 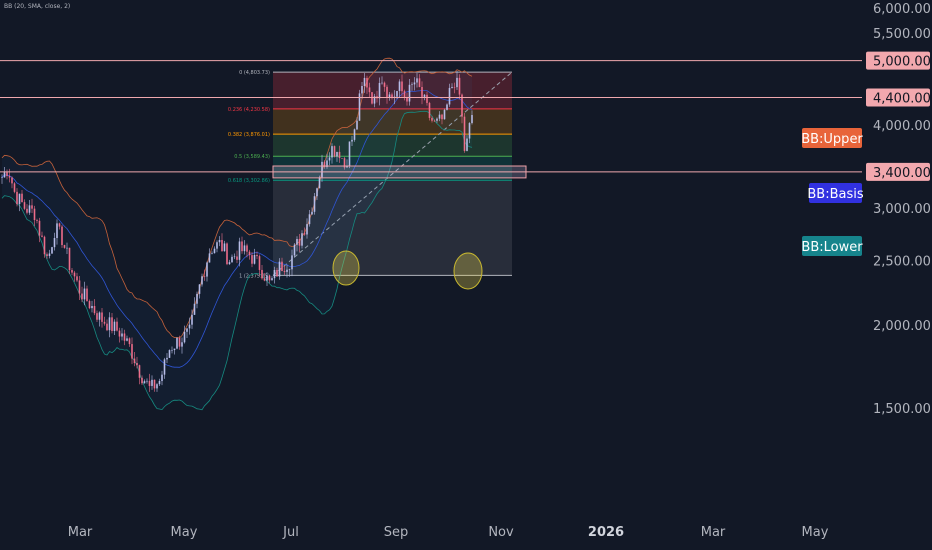 I want to click on indicator-label: BB (20, SMA, close, 2), so click(x=37, y=6).